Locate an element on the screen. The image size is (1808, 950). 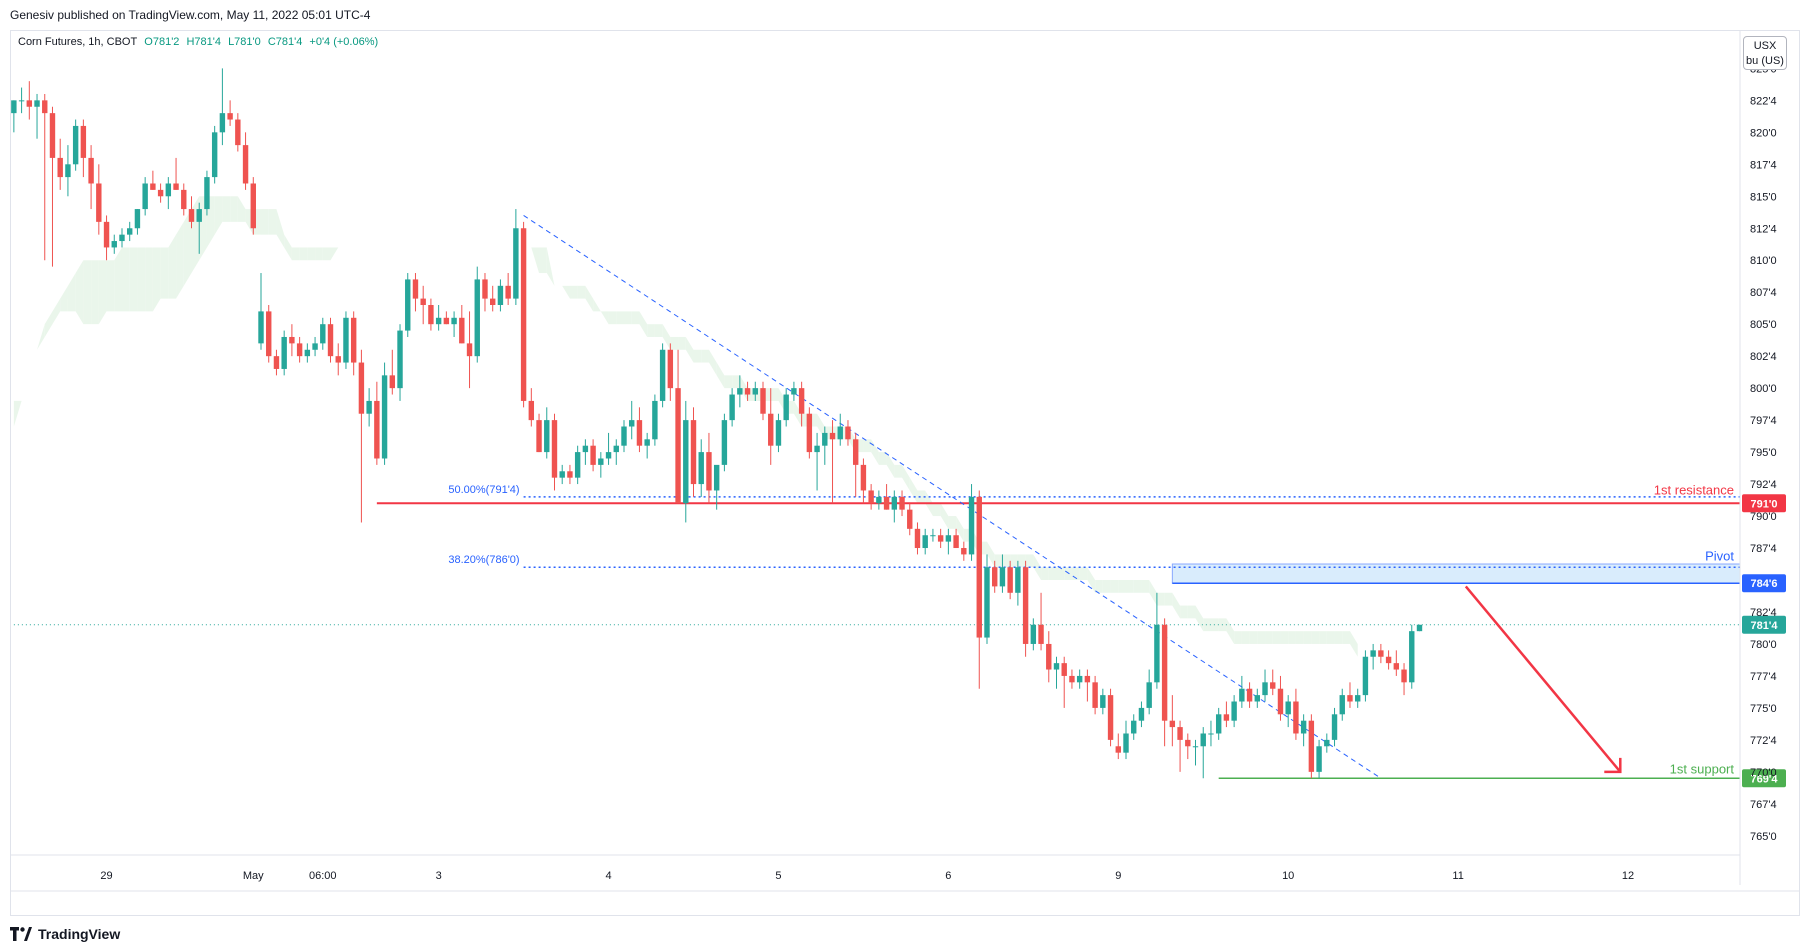
footer-brand: TradingView is located at coordinates (65, 934).